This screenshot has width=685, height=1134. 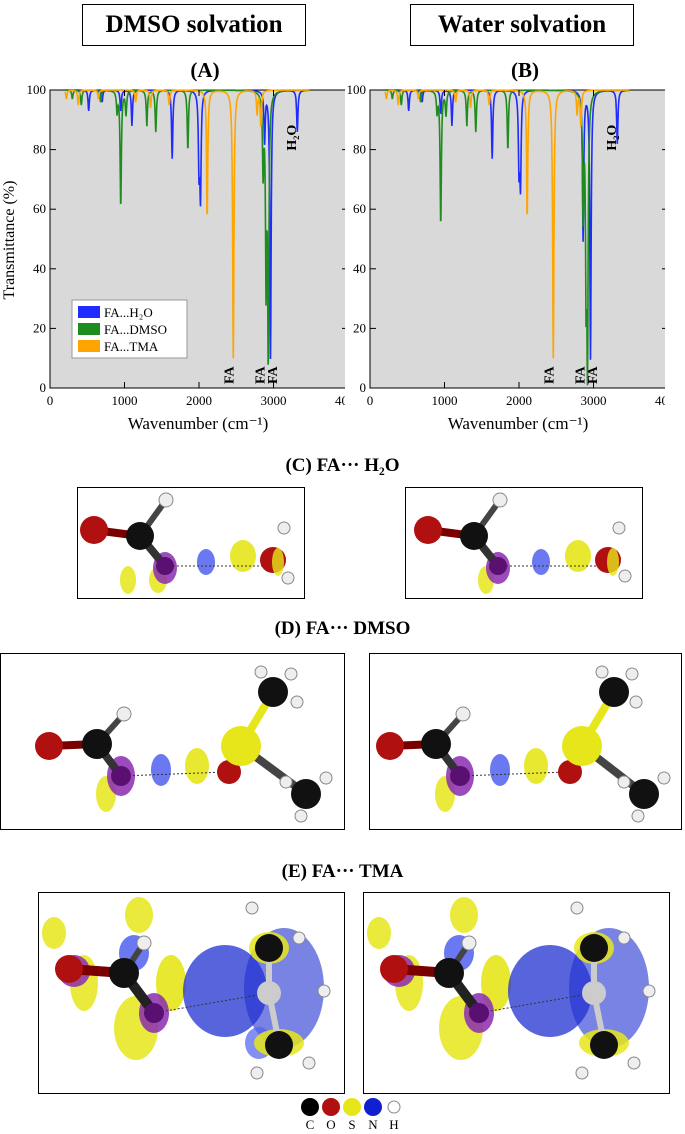 What do you see at coordinates (9, 240) in the screenshot?
I see `y-axis-label: Transmittance (%)` at bounding box center [9, 240].